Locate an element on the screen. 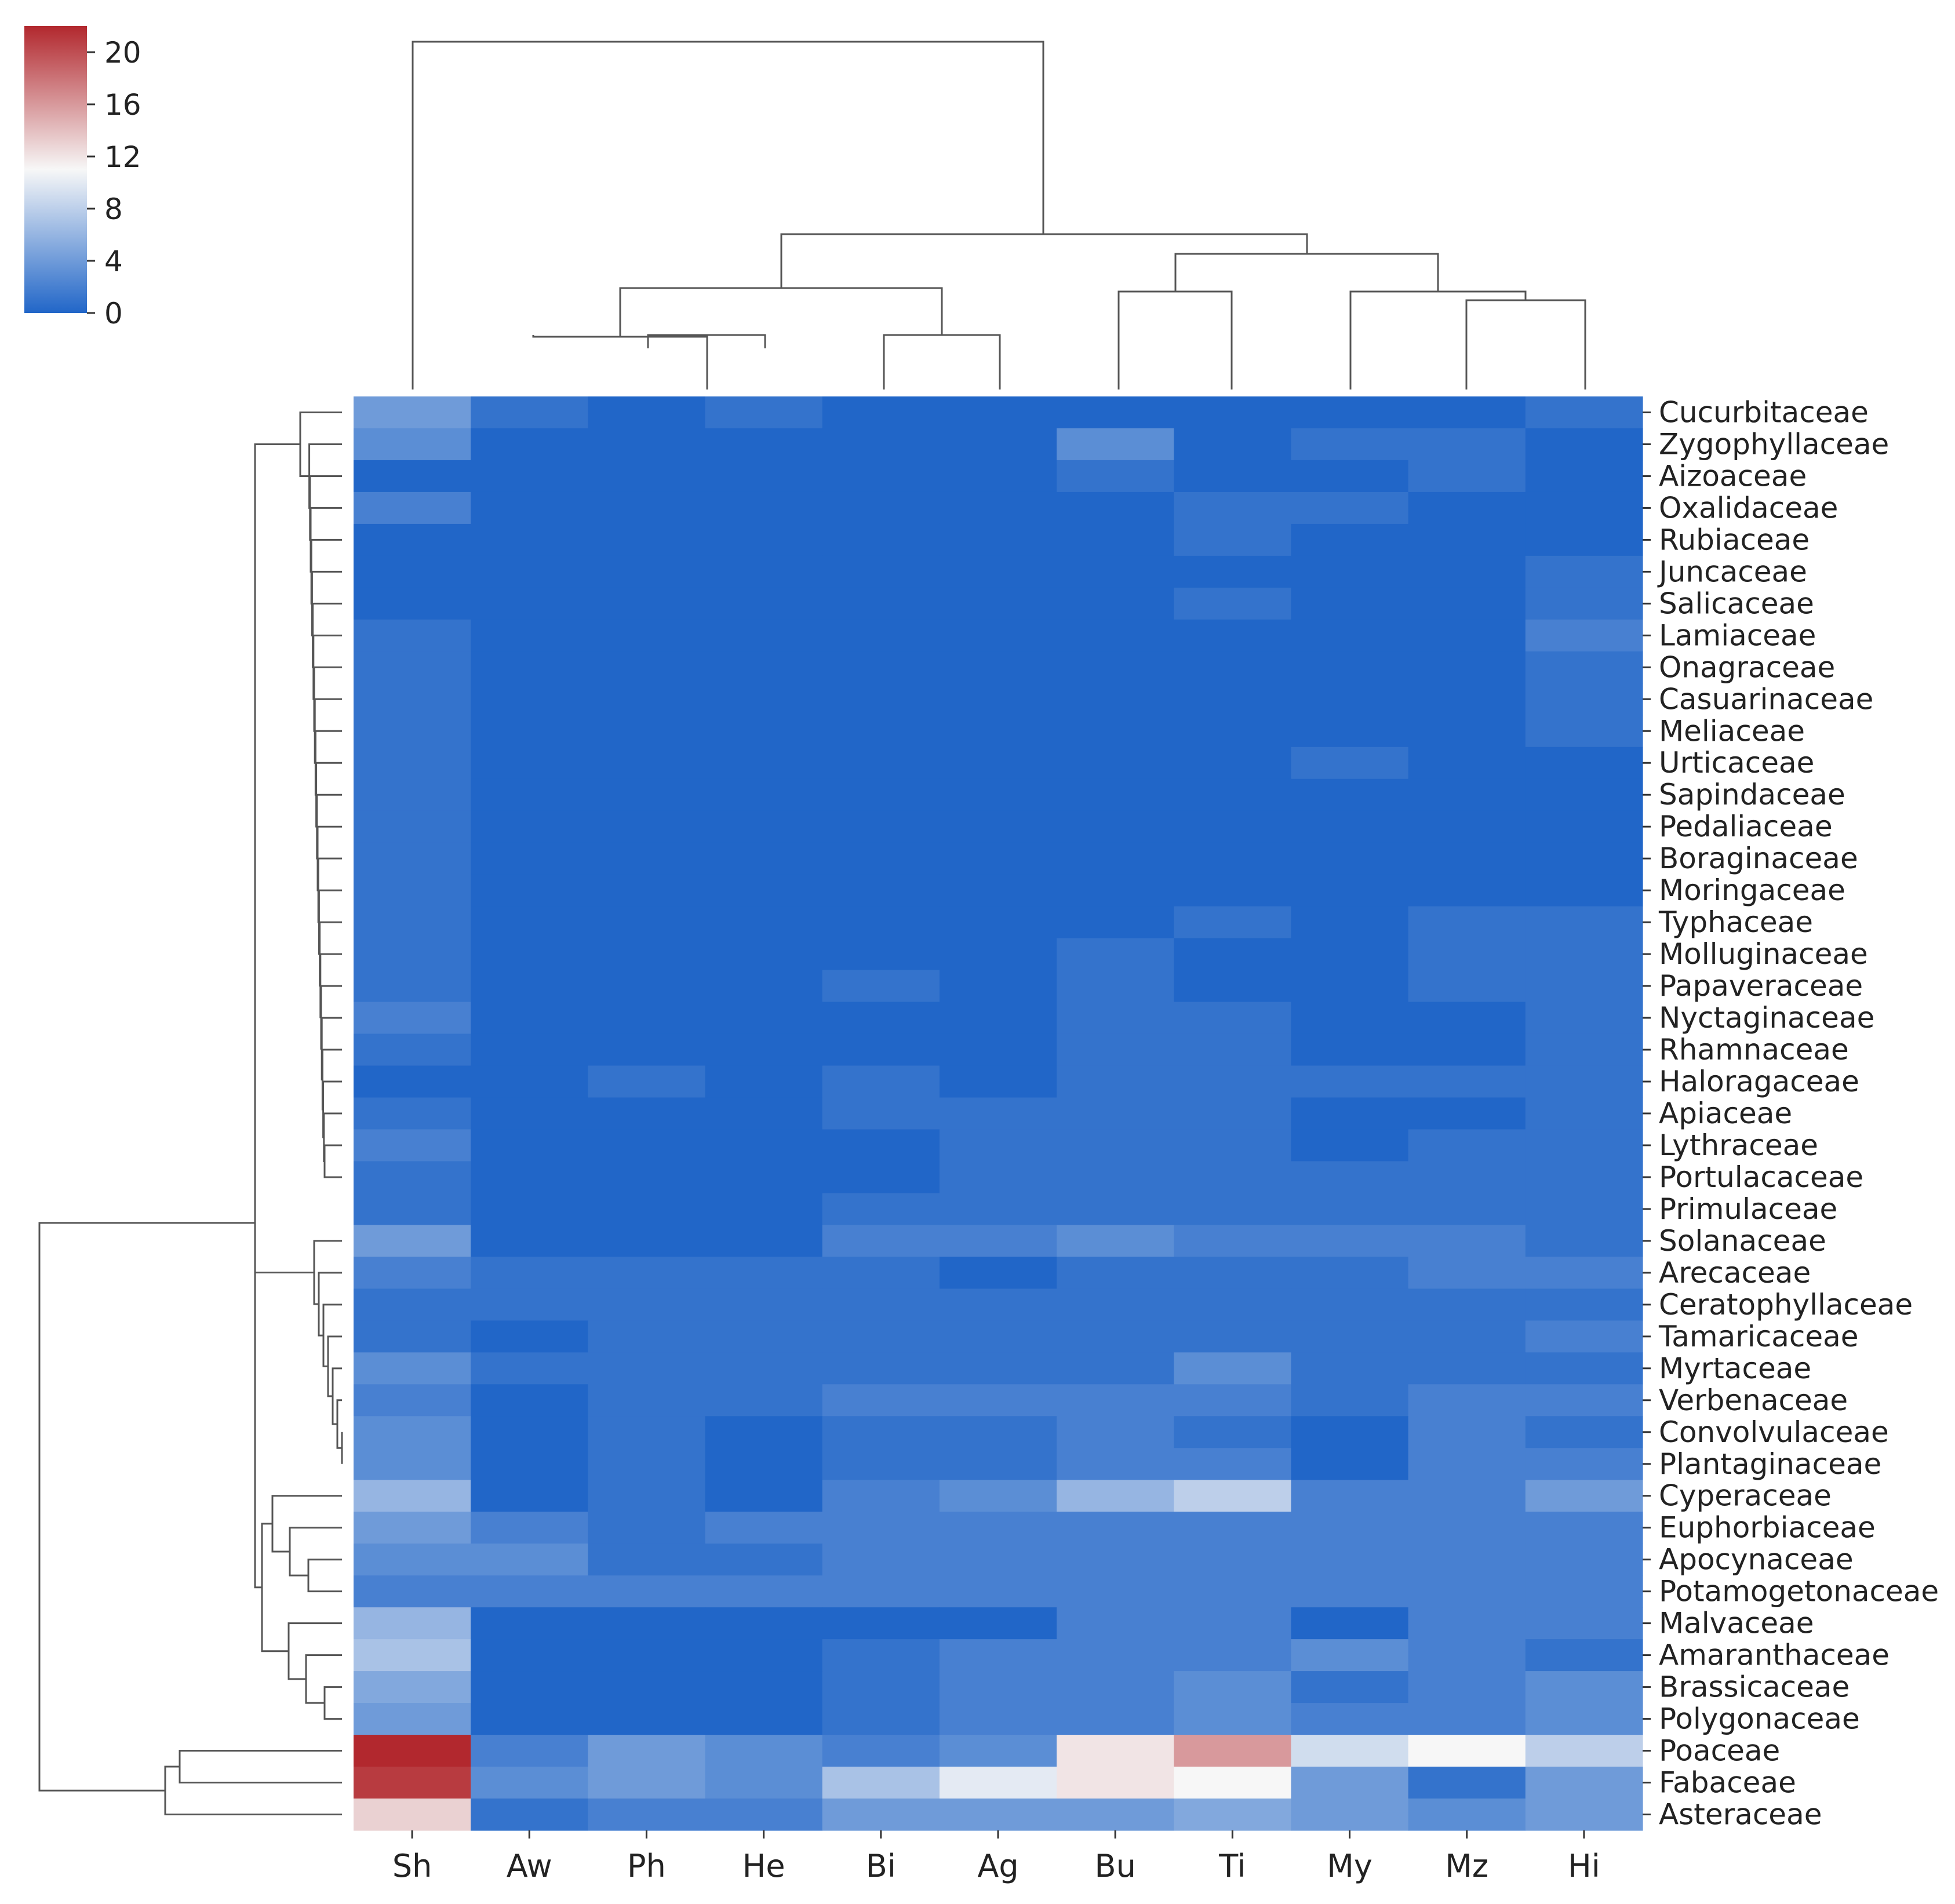  column-label: Ag is located at coordinates (997, 1866).